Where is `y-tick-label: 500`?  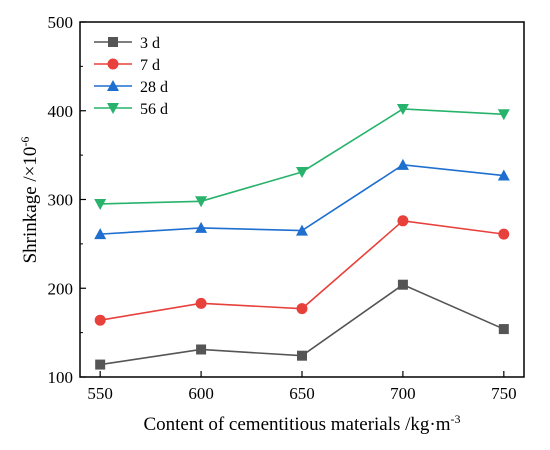 y-tick-label: 500 is located at coordinates (61, 22).